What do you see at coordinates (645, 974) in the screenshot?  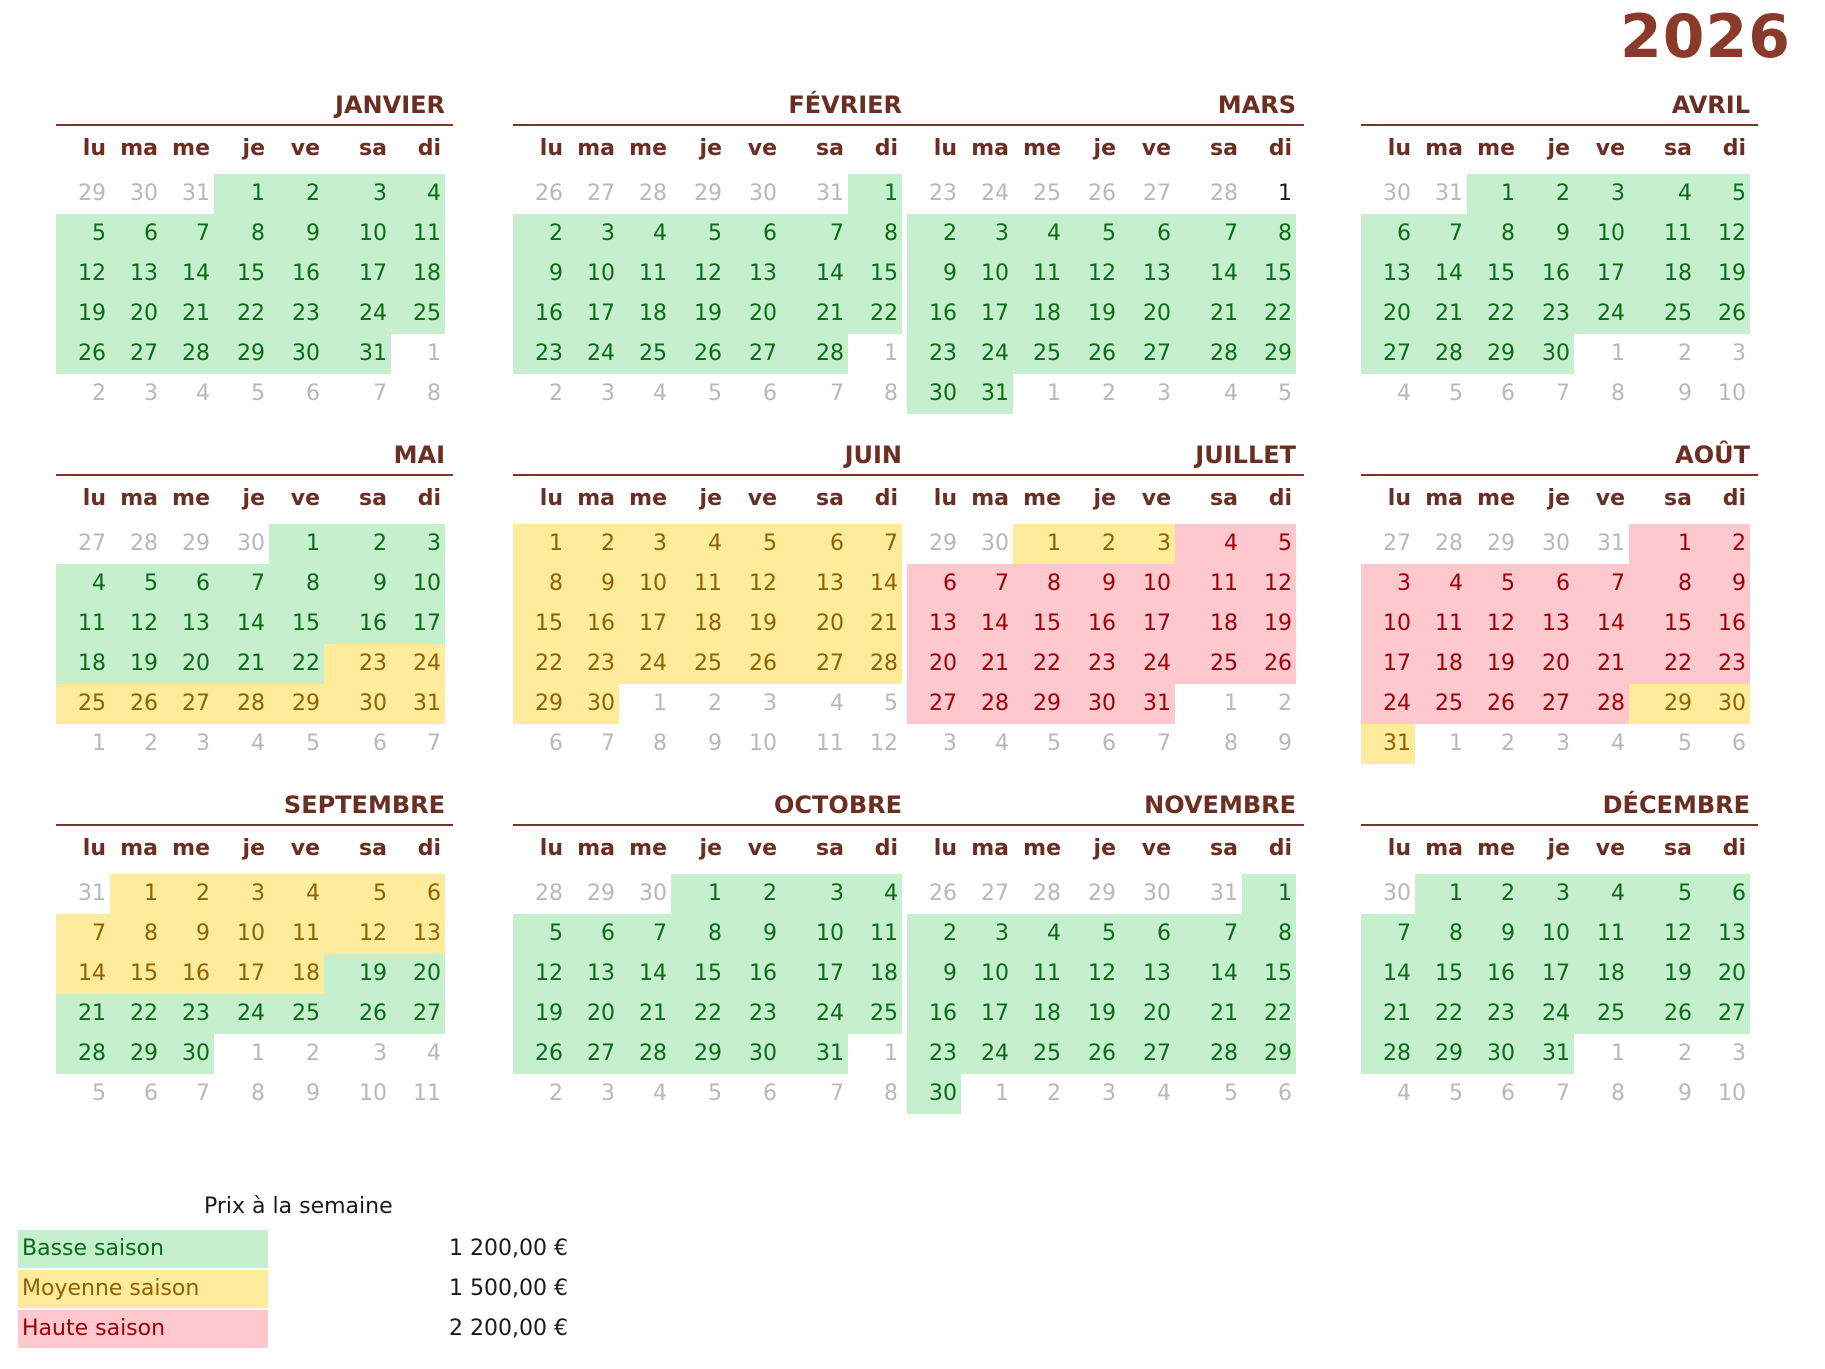 I see `day-cell: 14` at bounding box center [645, 974].